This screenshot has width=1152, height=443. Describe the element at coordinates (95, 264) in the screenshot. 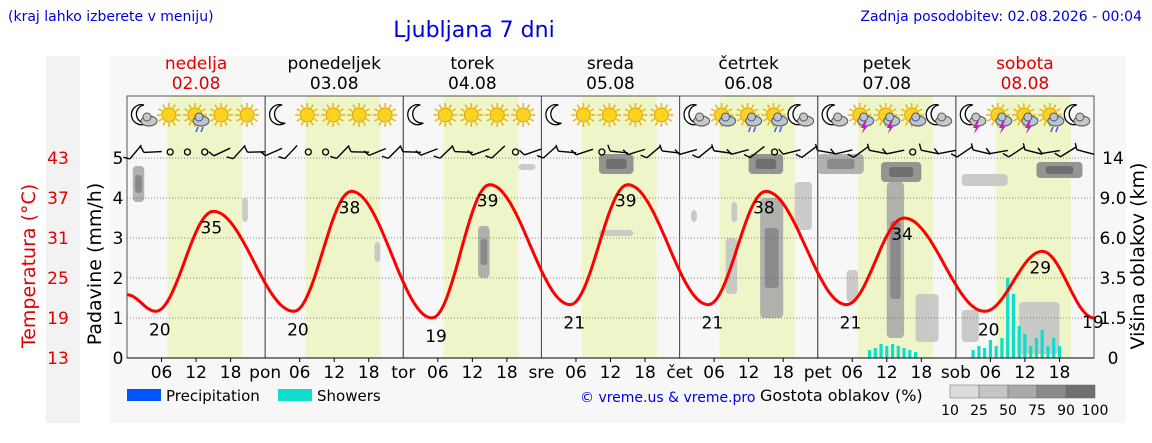

I see `precipitation-axis-title: Padavine (mm/h)` at that location.